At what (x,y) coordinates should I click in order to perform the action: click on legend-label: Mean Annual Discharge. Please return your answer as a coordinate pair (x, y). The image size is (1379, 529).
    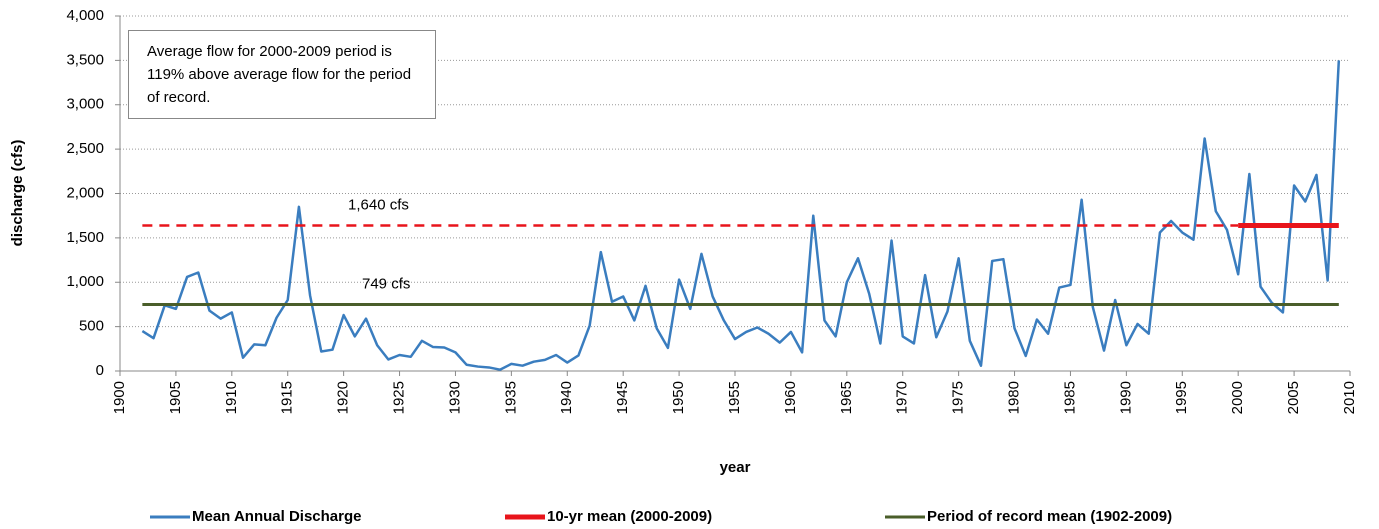
    Looking at the image, I should click on (276, 516).